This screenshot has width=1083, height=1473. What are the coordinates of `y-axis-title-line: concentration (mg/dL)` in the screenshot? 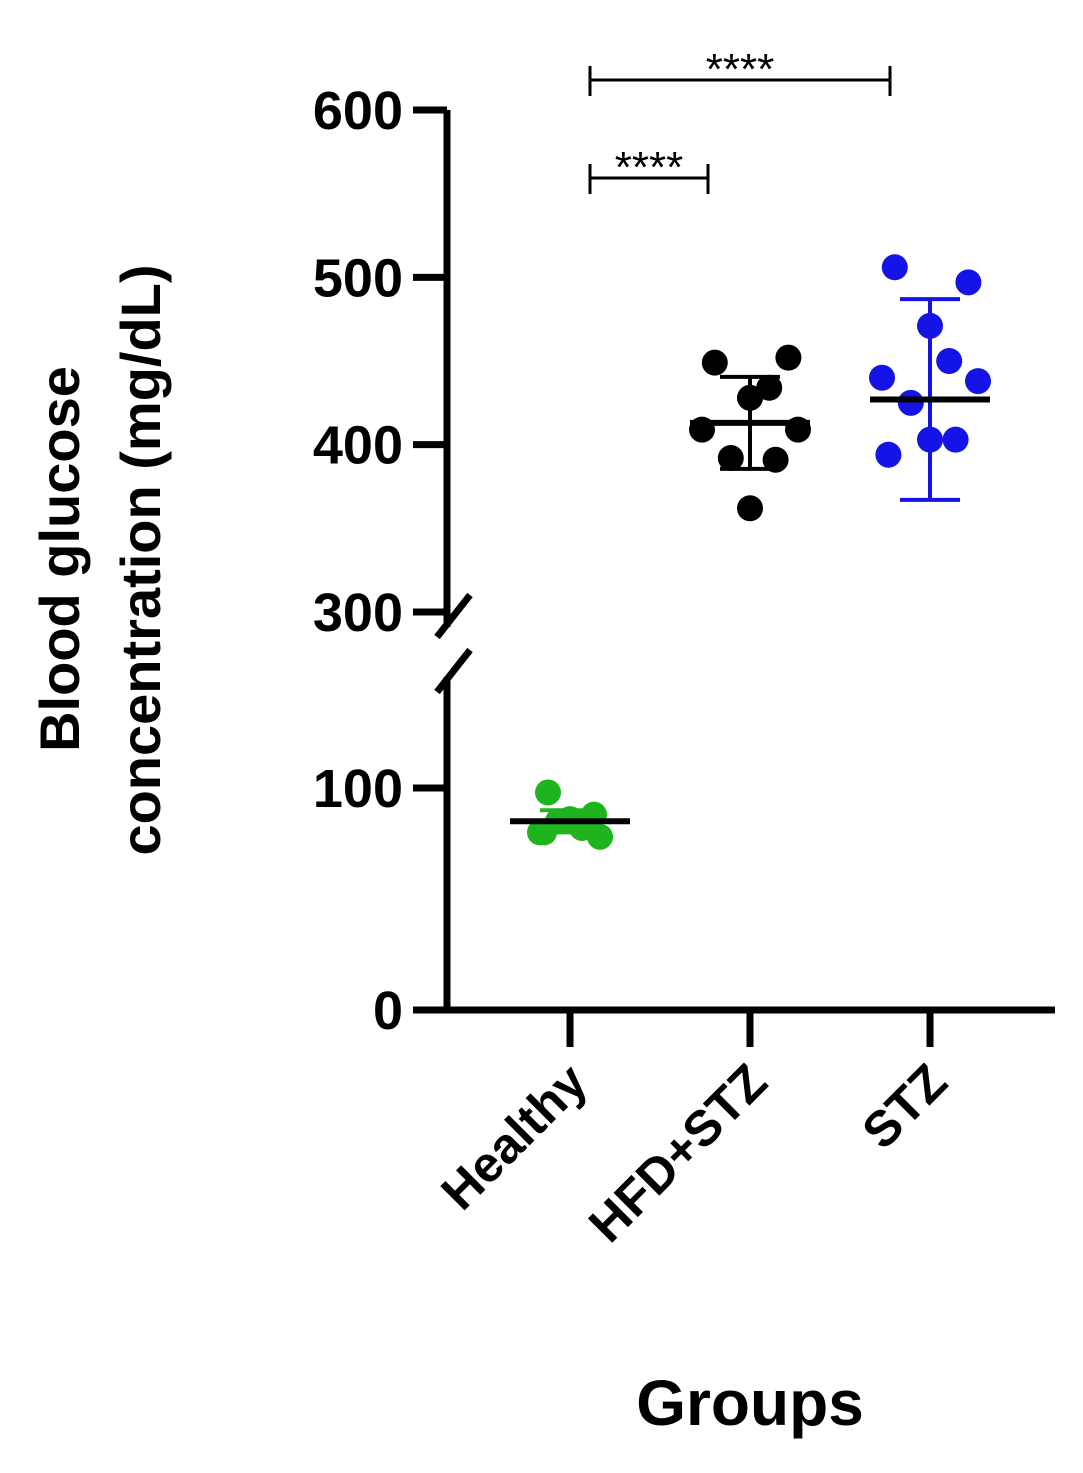 It's located at (140, 559).